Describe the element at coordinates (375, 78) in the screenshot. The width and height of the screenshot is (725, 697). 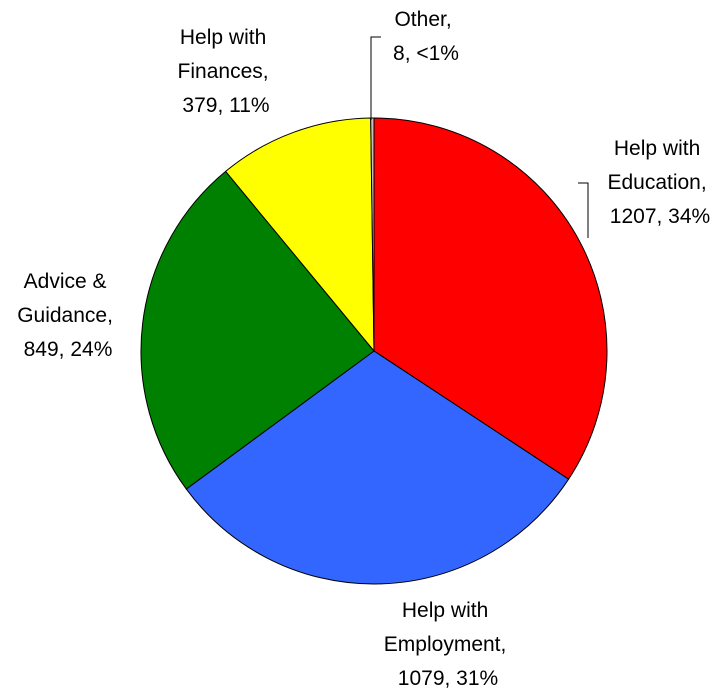
I see `leader-line-other` at that location.